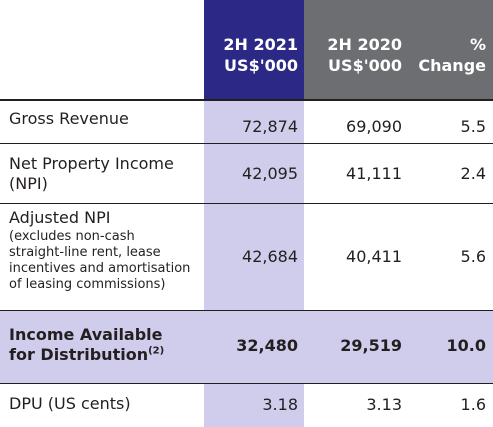  I want to click on value-2021-adjusted-npi: 42,684, so click(270, 256).